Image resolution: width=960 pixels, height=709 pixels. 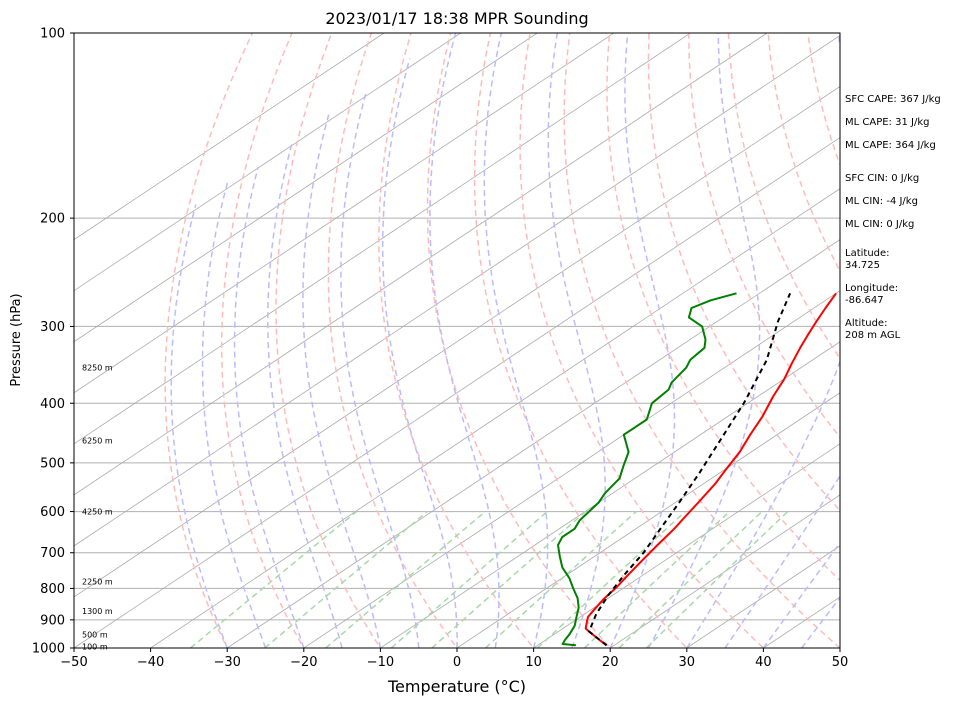 I want to click on x-tick-label: 50, so click(x=840, y=662).